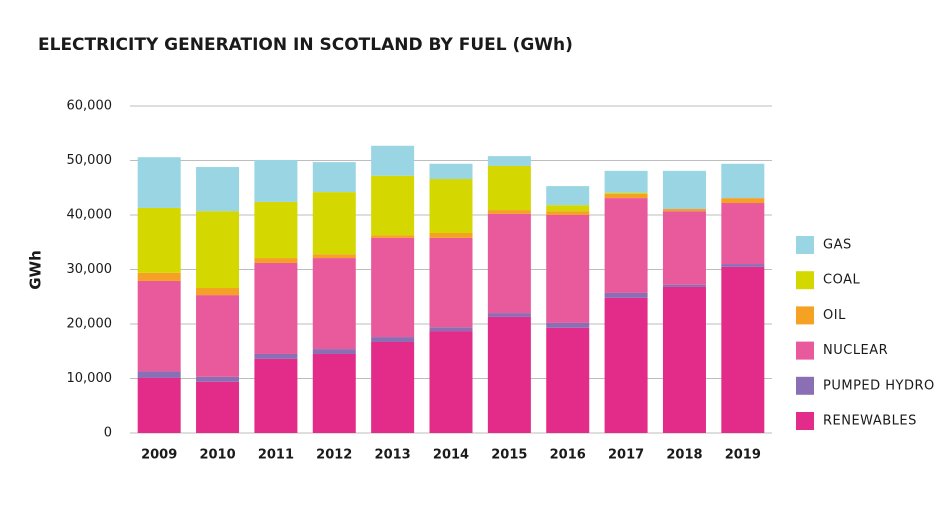 The image size is (950, 513). I want to click on legend-label: GAS, so click(837, 245).